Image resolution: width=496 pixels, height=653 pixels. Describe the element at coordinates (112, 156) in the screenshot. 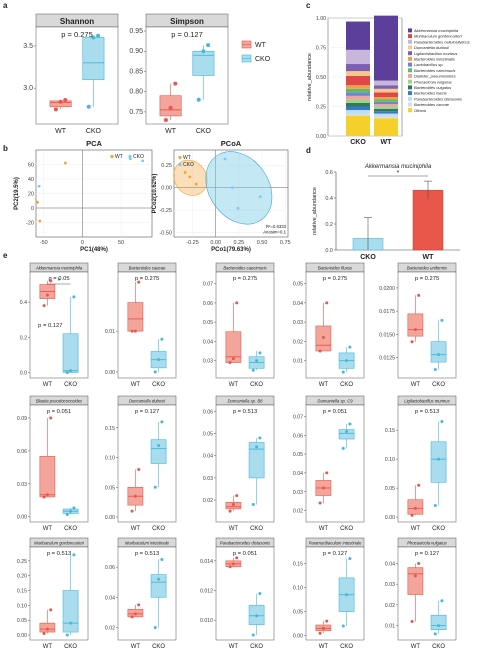

I see `legend-dot-wt` at that location.